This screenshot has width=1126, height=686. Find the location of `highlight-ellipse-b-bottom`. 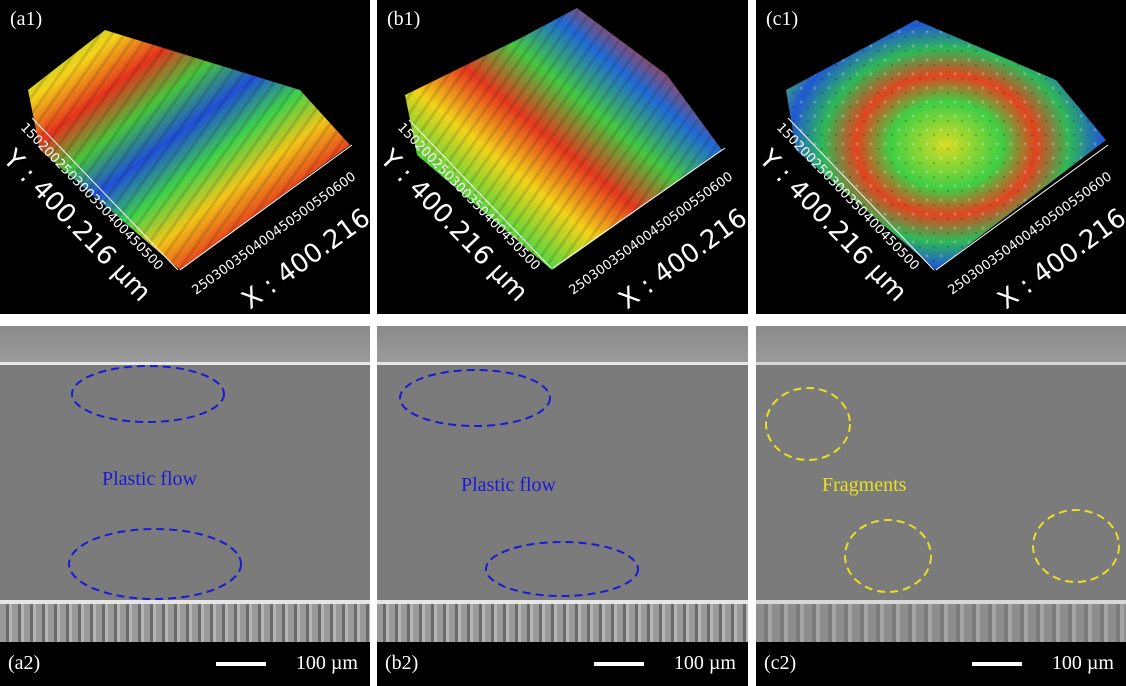

highlight-ellipse-b-bottom is located at coordinates (562, 569).